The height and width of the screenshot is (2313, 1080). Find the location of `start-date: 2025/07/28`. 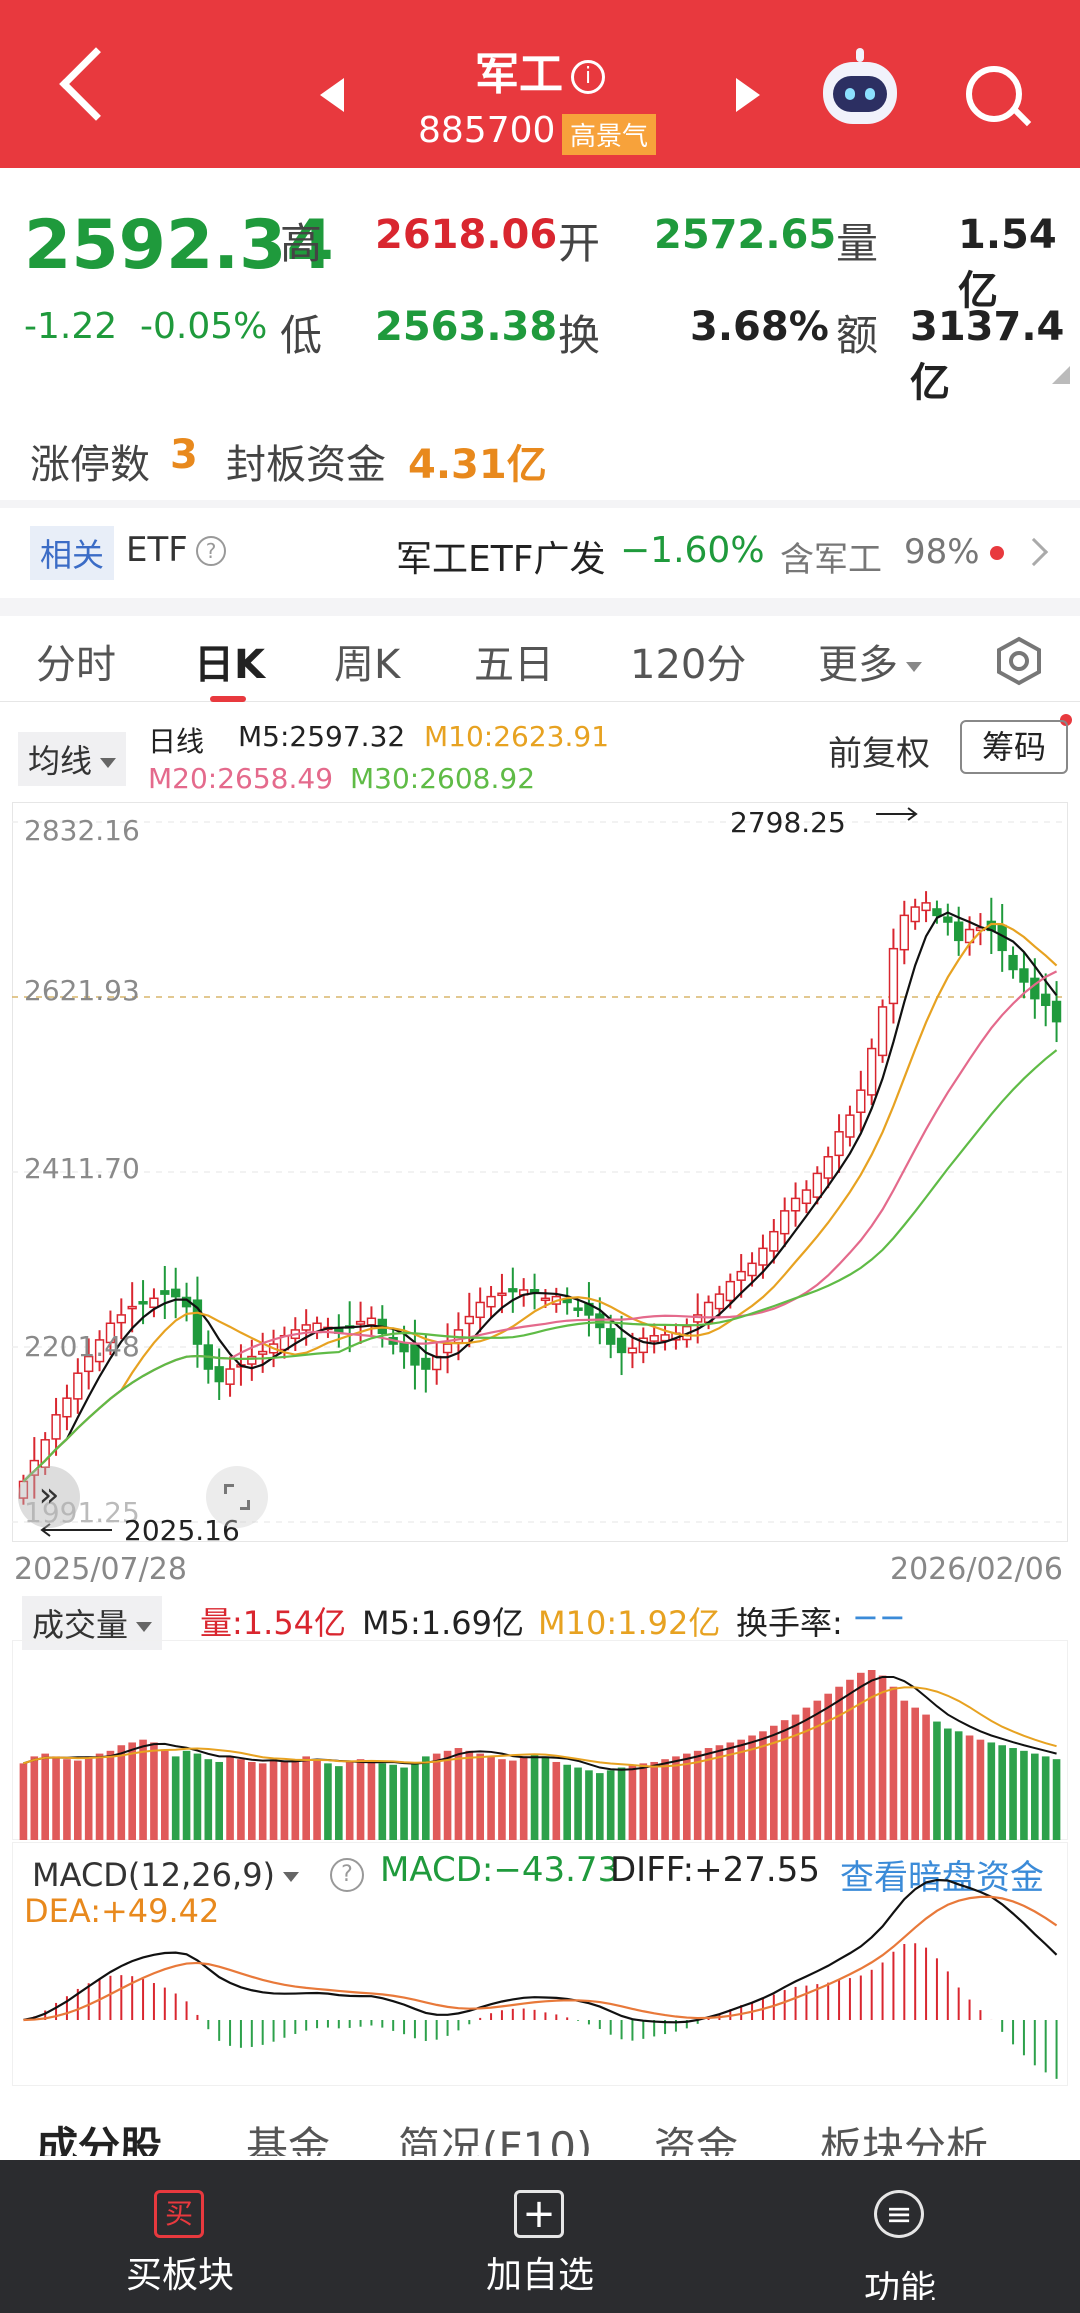

start-date: 2025/07/28 is located at coordinates (100, 1569).